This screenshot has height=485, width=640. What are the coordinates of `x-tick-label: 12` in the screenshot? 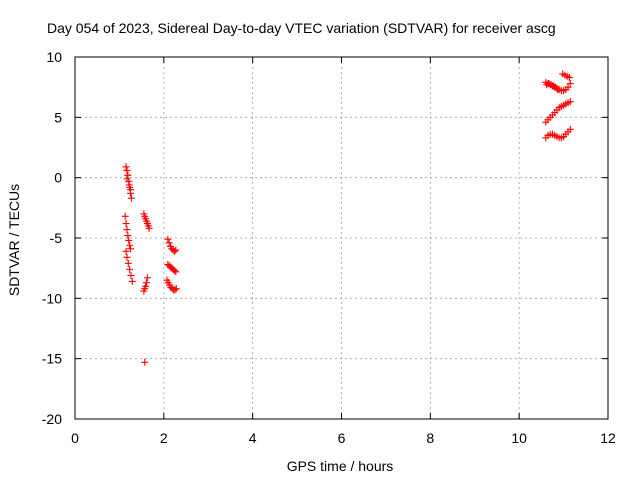 It's located at (608, 438).